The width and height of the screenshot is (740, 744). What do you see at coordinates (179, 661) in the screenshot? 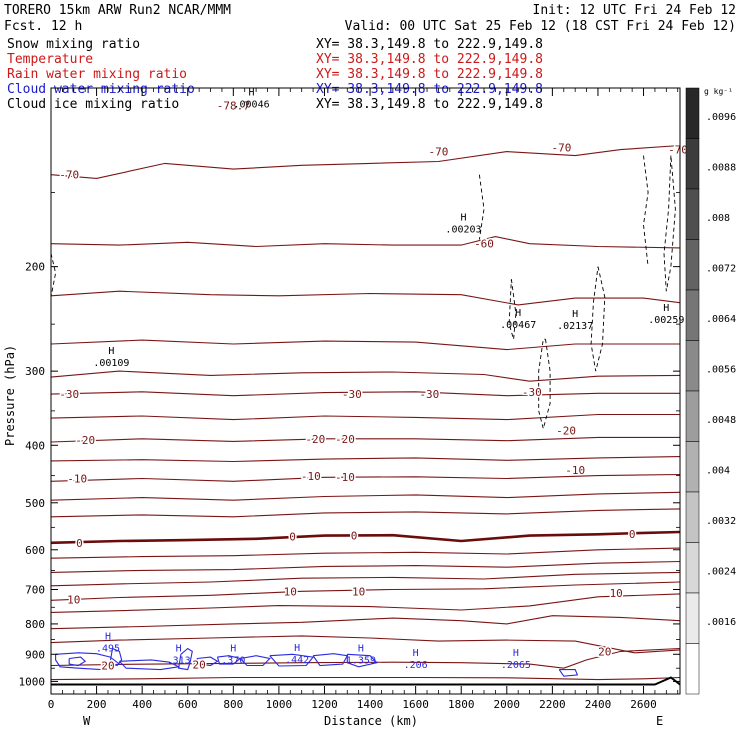
I see `maximum-value-label: .313` at bounding box center [179, 661].